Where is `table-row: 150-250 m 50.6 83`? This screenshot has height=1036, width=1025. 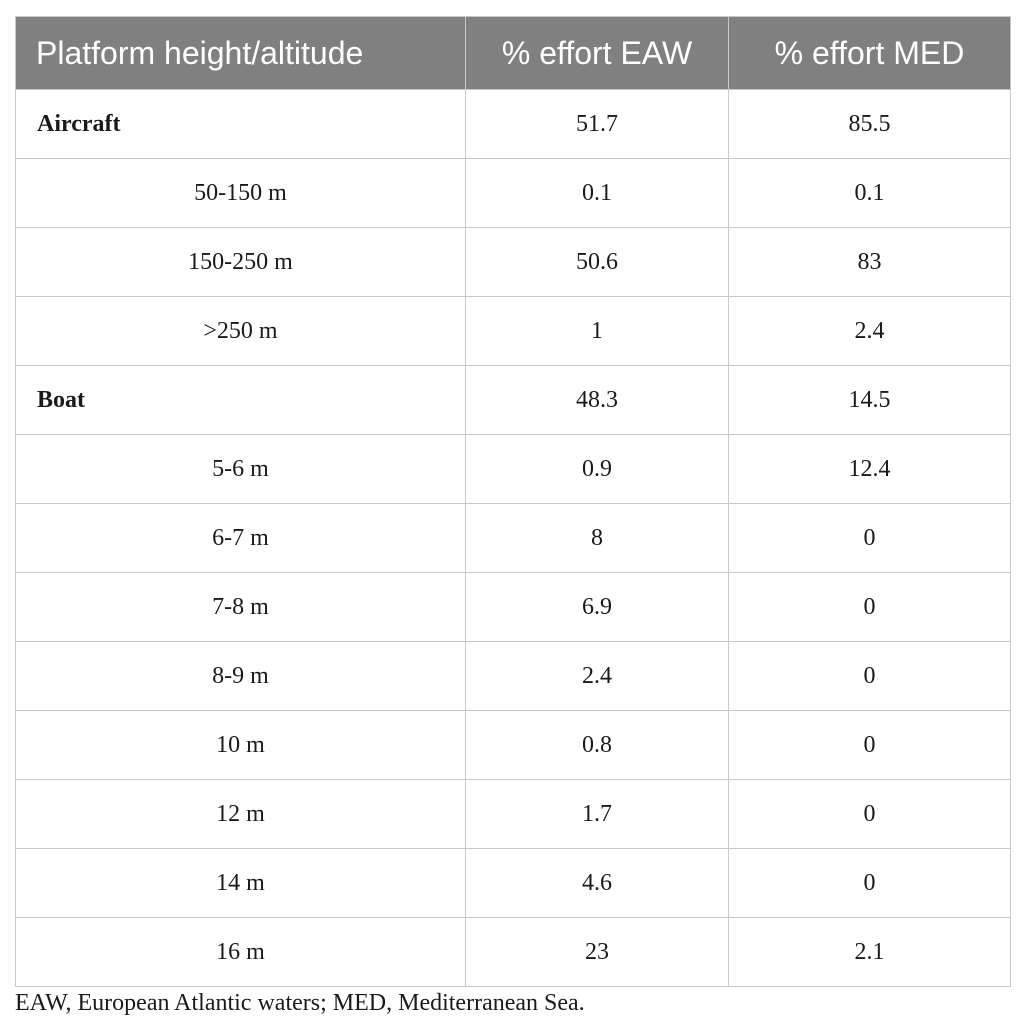
table-row: 150-250 m 50.6 83 is located at coordinates (513, 262).